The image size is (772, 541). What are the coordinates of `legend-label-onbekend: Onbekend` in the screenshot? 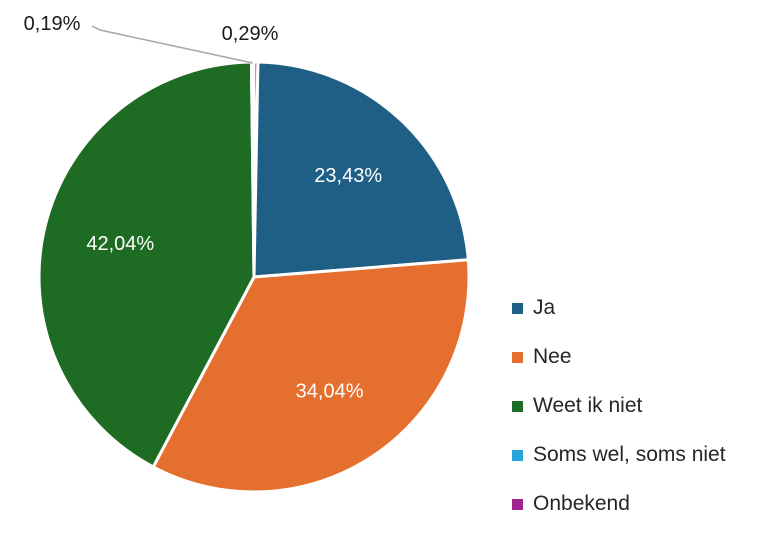 It's located at (581, 503).